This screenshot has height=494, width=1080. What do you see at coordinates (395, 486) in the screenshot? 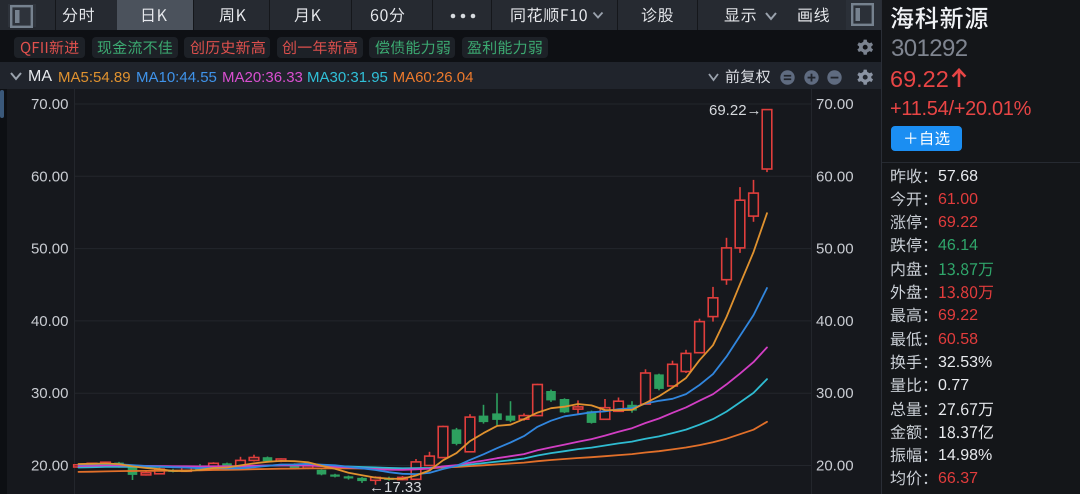
I see `svg-text: ←17.33` at bounding box center [395, 486].